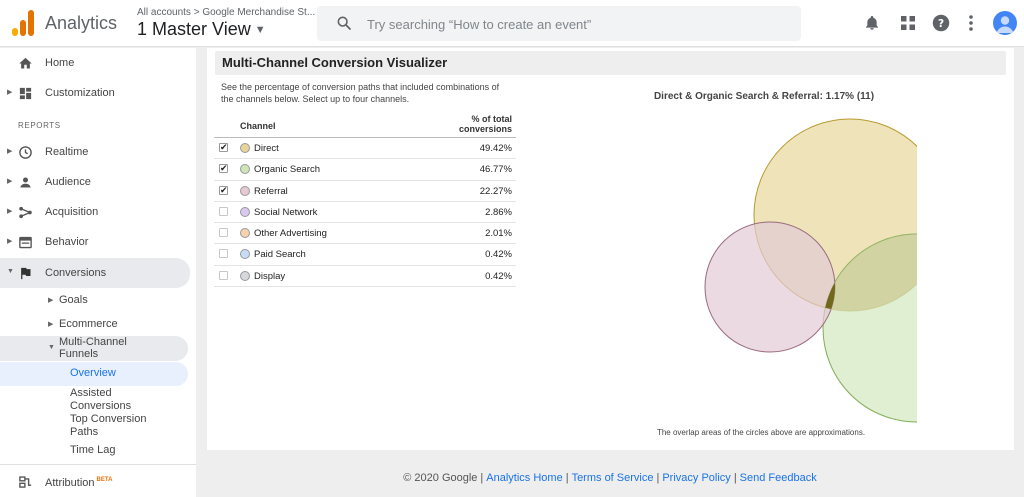 The image size is (1024, 497). Describe the element at coordinates (870, 272) in the screenshot. I see `venn-overlap-direct-organic` at that location.